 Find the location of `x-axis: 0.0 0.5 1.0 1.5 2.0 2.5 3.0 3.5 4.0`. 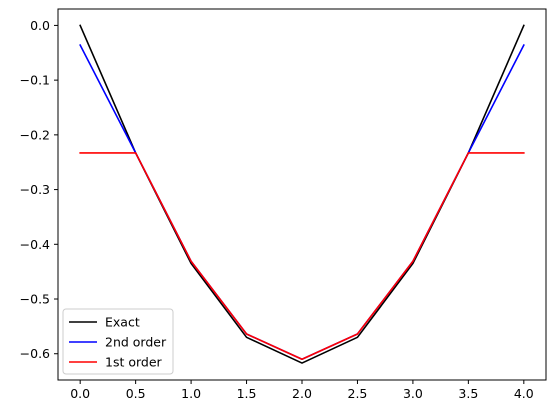

x-axis: 0.0 0.5 1.0 1.5 2.0 2.5 3.0 3.5 4.0 is located at coordinates (302, 390).